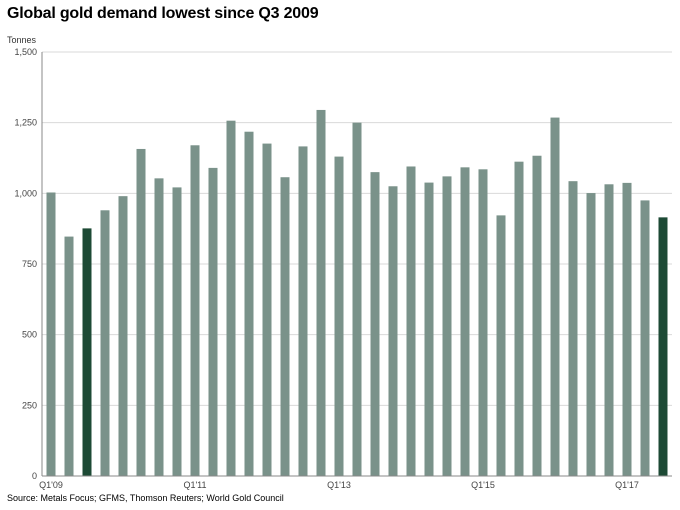  What do you see at coordinates (177, 331) in the screenshot?
I see `bar-q410` at bounding box center [177, 331].